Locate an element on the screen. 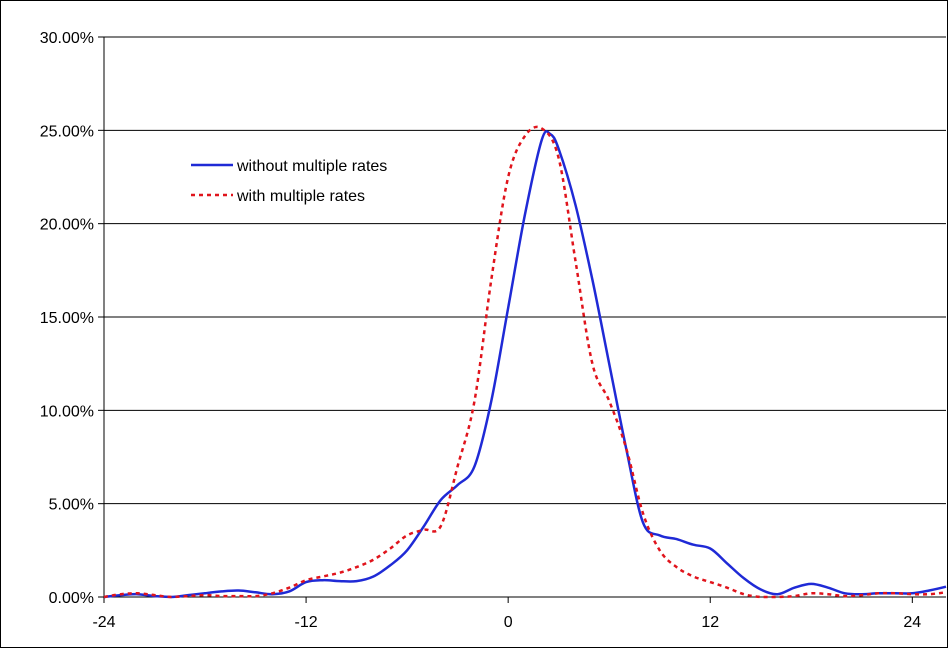 The height and width of the screenshot is (649, 948). y-tick-label: 0.00% is located at coordinates (71, 598).